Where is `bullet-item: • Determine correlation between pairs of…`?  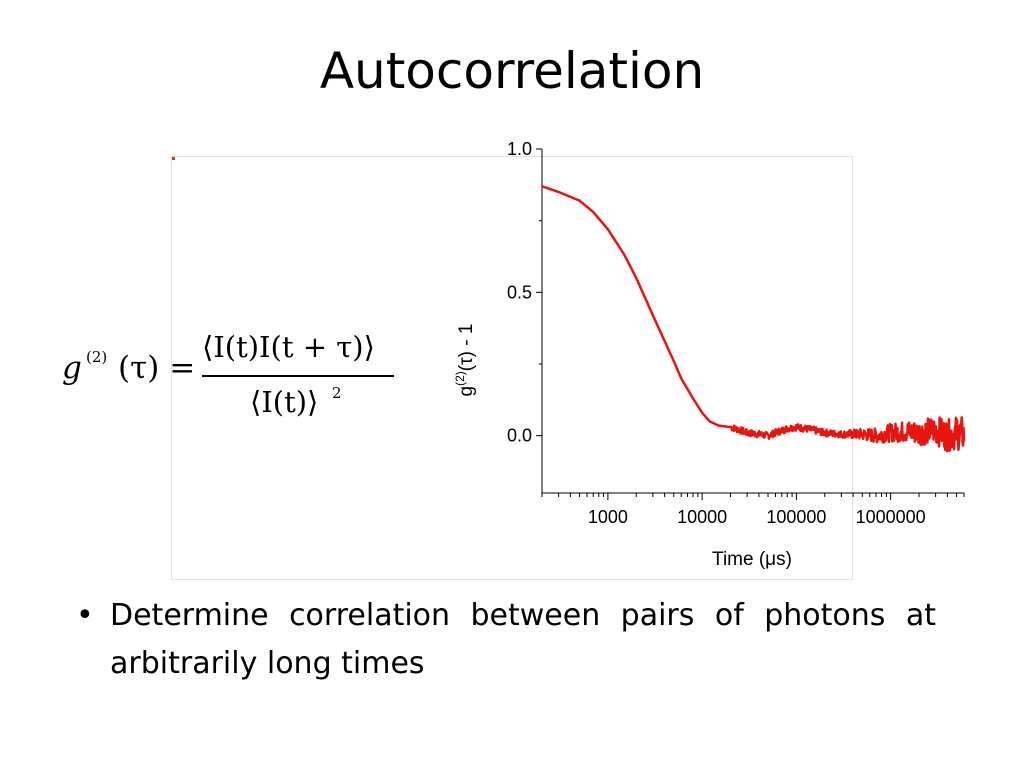
bullet-item: • Determine correlation between pairs of… is located at coordinates (506, 640).